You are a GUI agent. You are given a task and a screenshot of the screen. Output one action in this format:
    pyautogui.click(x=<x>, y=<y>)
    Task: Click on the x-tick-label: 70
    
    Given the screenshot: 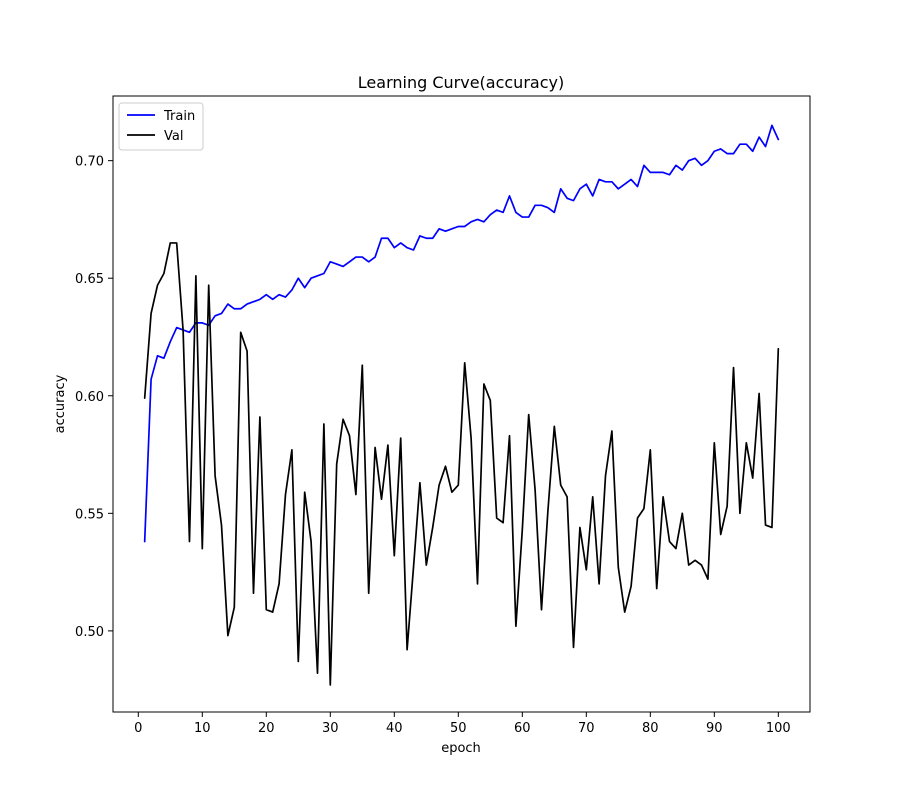 What is the action you would take?
    pyautogui.click(x=586, y=728)
    